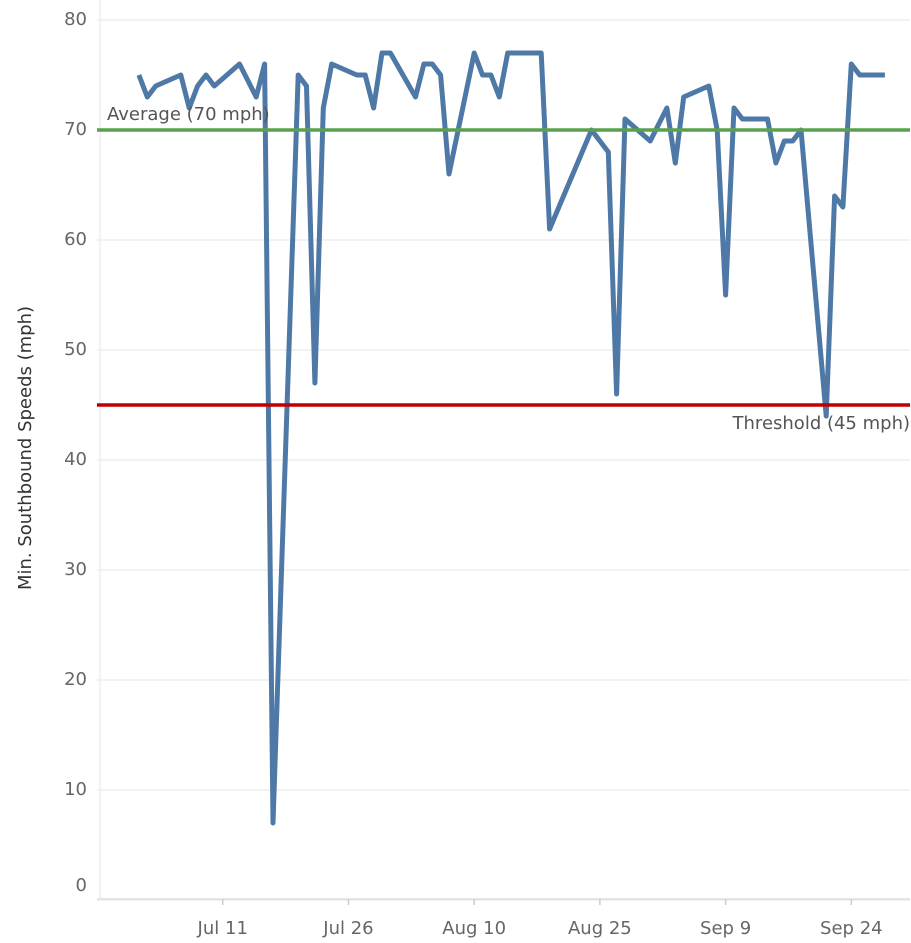 This screenshot has width=911, height=943. What do you see at coordinates (81, 885) in the screenshot?
I see `y-tick-label: 0` at bounding box center [81, 885].